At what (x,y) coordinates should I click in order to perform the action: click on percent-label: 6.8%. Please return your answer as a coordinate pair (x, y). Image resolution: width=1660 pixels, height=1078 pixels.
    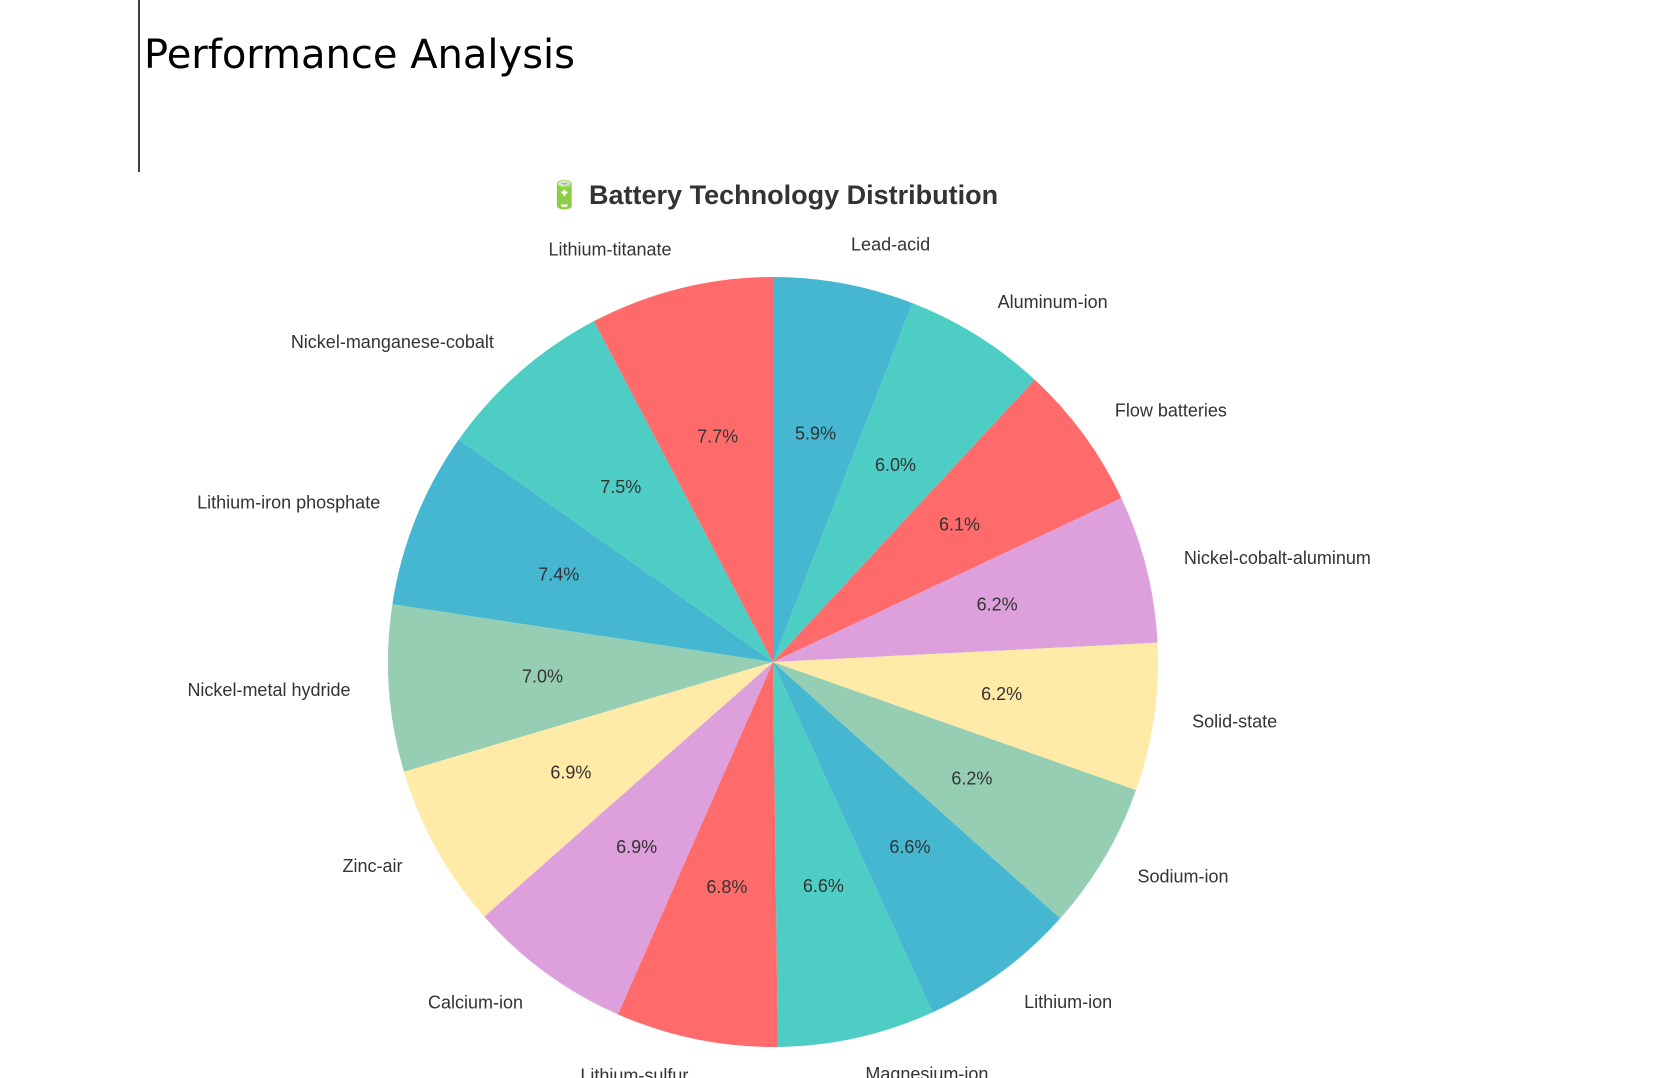
    Looking at the image, I should click on (726, 887).